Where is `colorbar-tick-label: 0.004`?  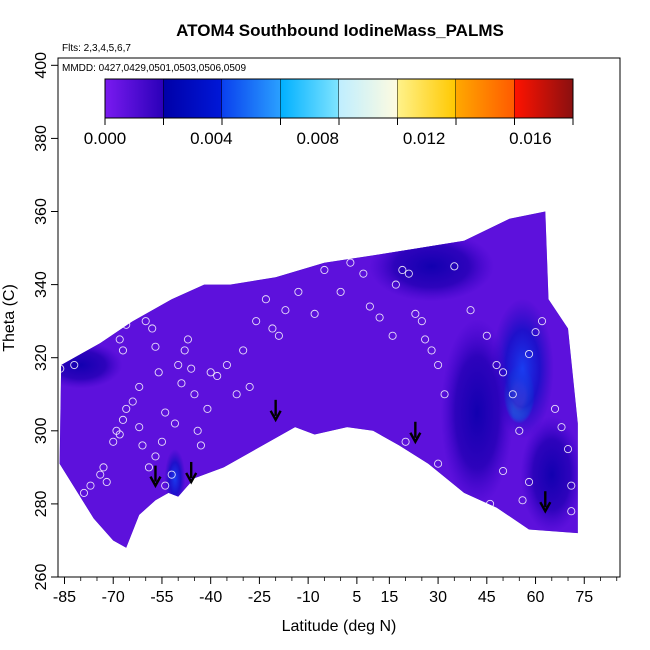 colorbar-tick-label: 0.004 is located at coordinates (211, 138).